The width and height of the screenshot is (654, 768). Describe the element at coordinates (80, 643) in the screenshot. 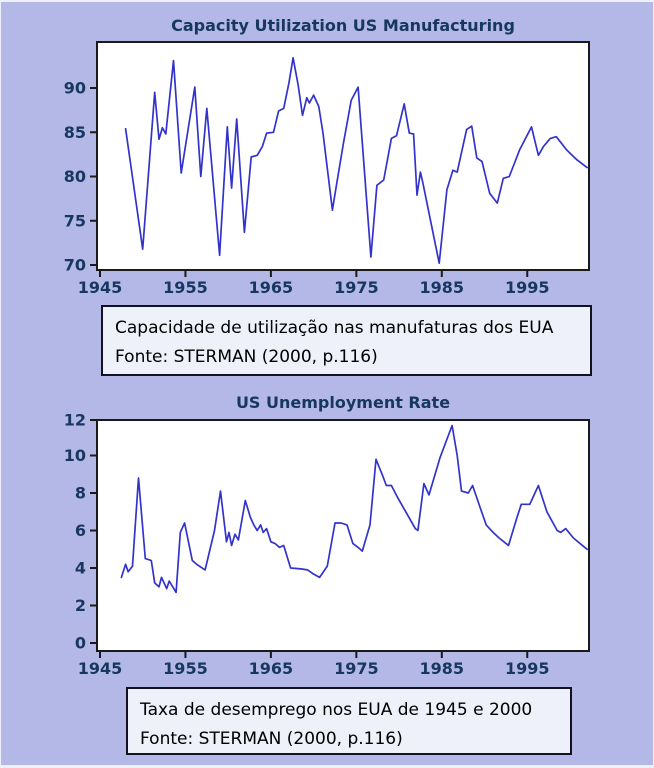

I see `y-tick-label: 0` at that location.